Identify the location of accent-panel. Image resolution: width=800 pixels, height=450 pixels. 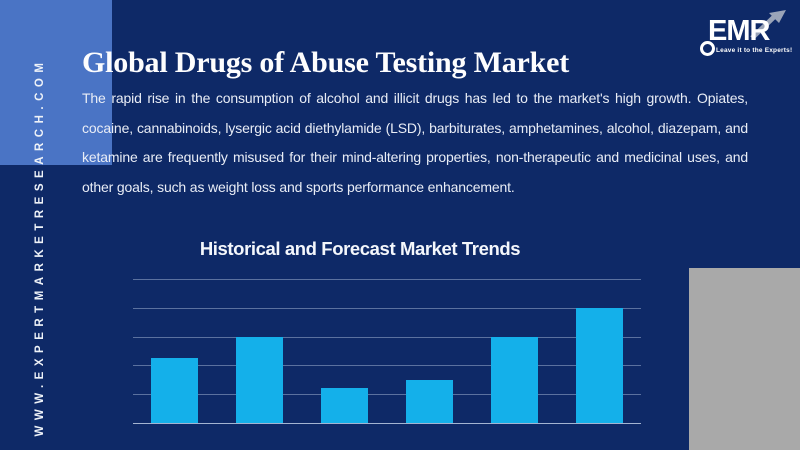
(56, 82).